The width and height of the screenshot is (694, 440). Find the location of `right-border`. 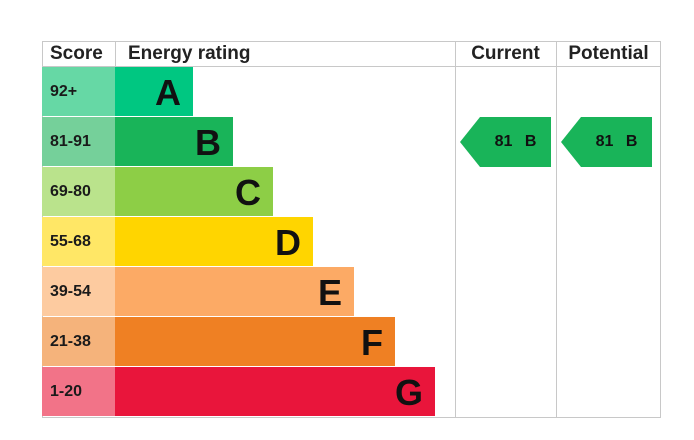

right-border is located at coordinates (660, 229).